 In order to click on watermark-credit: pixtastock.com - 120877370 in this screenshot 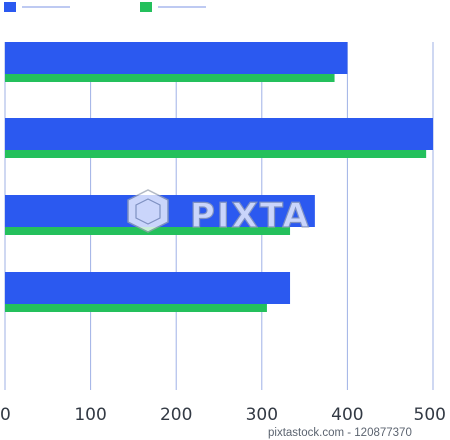, I will do `click(340, 433)`.